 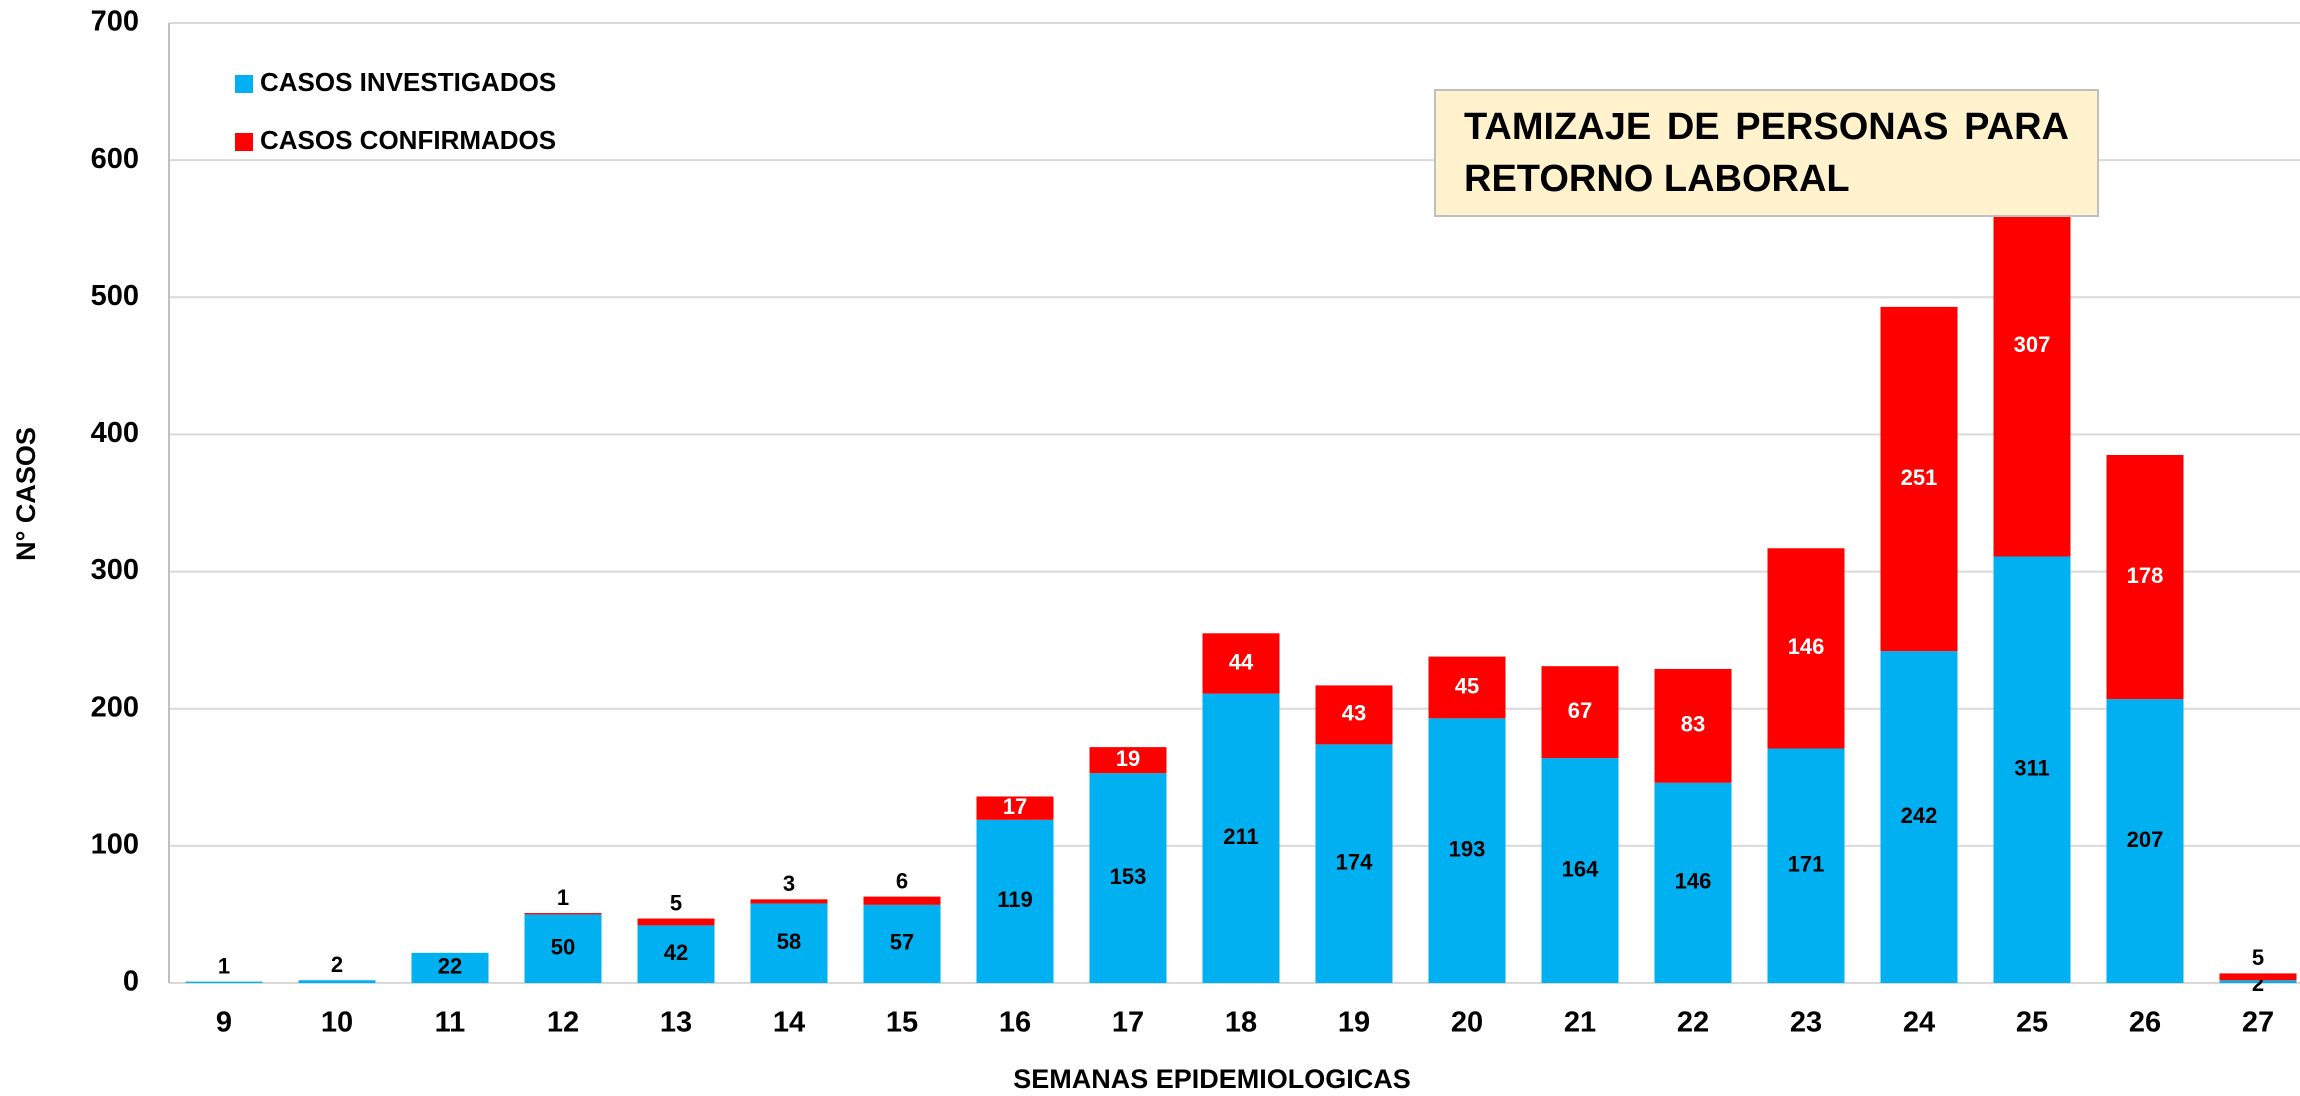 I want to click on x-tick-label: 21, so click(x=1580, y=1023).